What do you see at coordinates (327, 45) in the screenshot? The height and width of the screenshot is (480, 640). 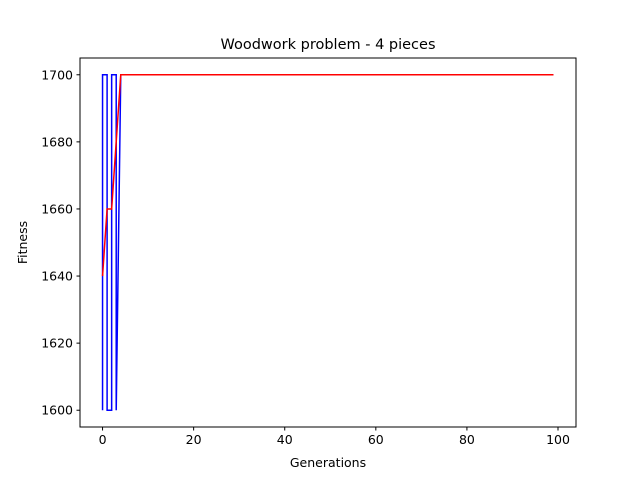 I see `chart-title: Woodwork problem - 4 pieces` at bounding box center [327, 45].